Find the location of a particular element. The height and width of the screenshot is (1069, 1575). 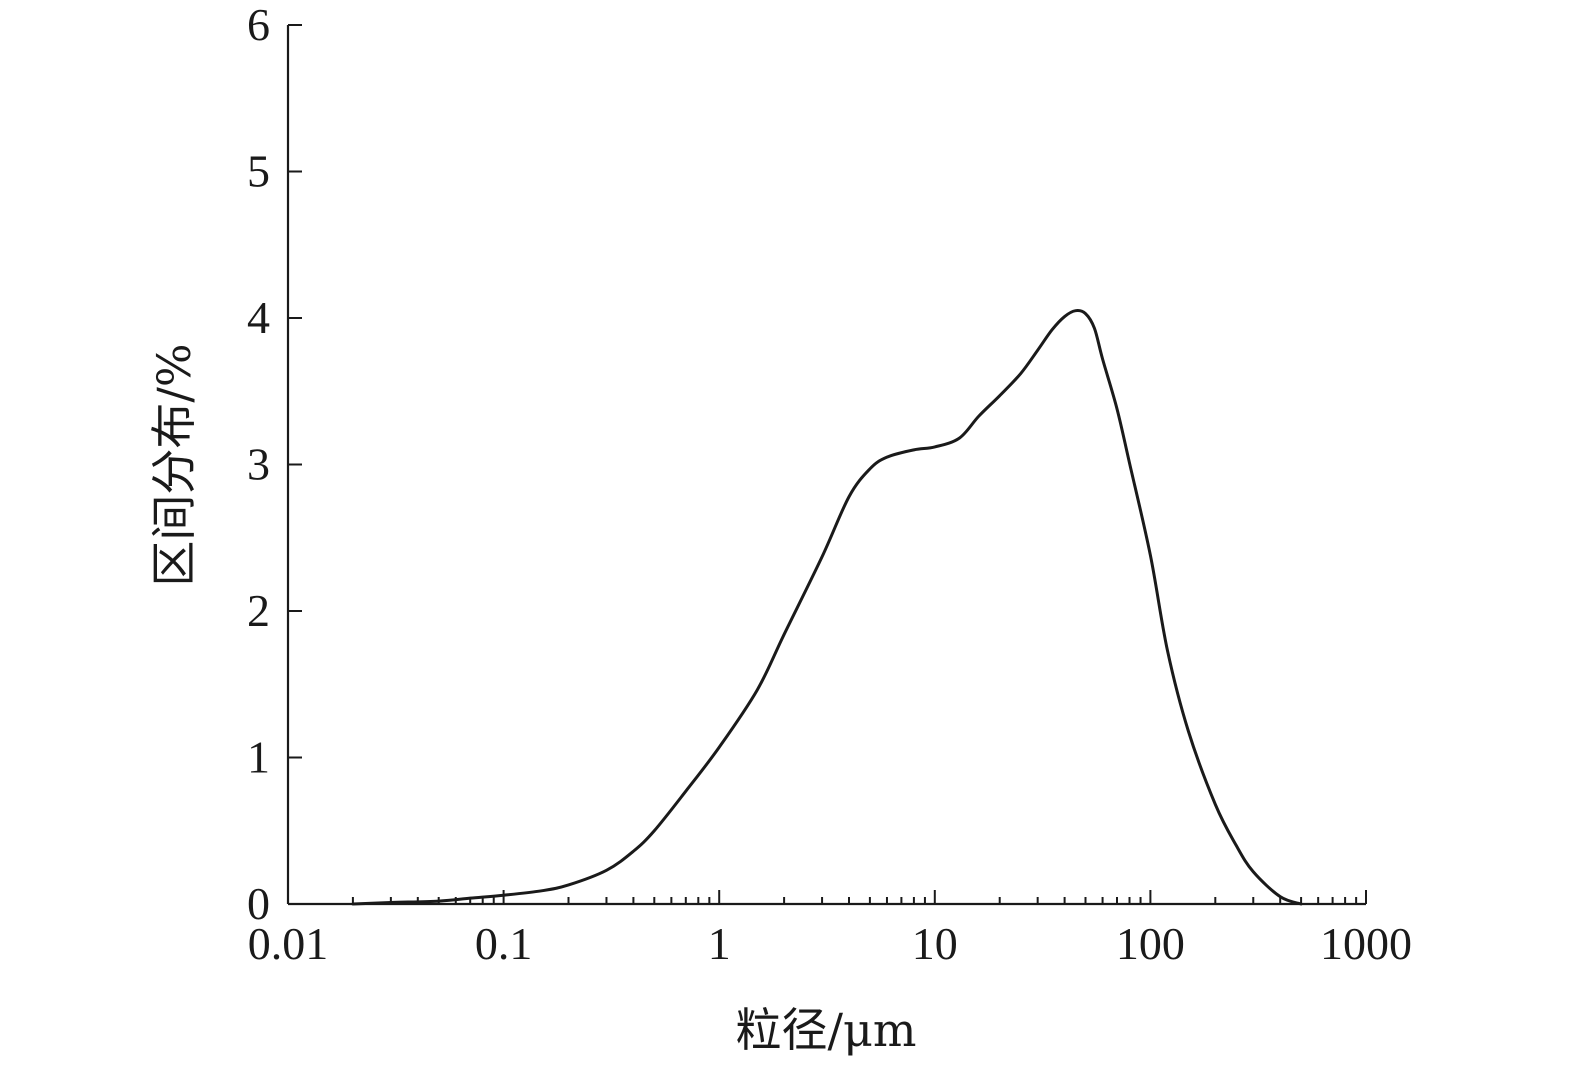

x-tick-label: 100 is located at coordinates (1150, 943).